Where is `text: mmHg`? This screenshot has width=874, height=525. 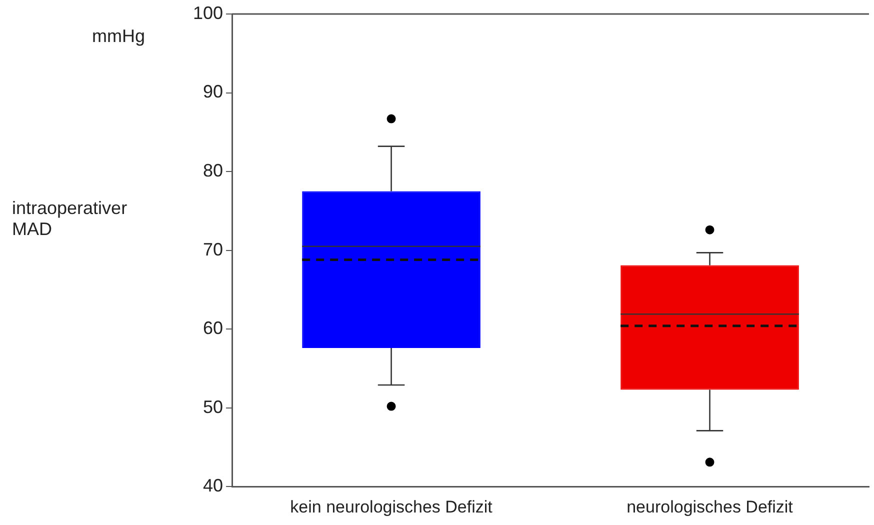 text: mmHg is located at coordinates (118, 36).